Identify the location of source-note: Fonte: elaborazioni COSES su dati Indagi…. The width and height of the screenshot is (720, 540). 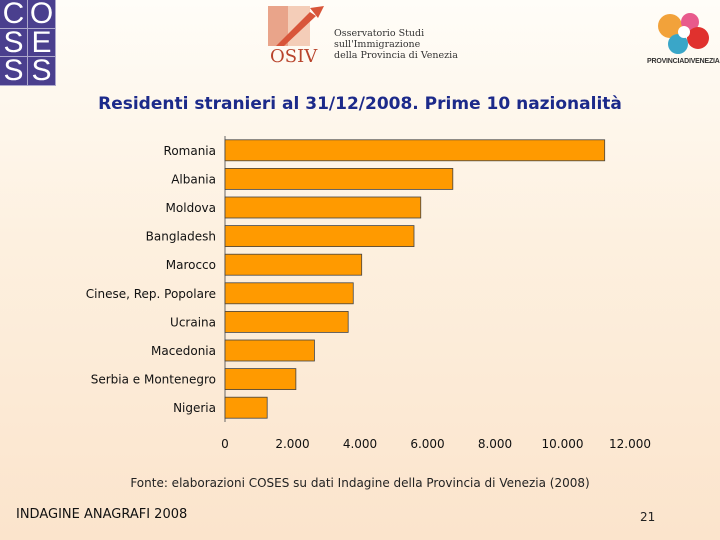
(360, 483).